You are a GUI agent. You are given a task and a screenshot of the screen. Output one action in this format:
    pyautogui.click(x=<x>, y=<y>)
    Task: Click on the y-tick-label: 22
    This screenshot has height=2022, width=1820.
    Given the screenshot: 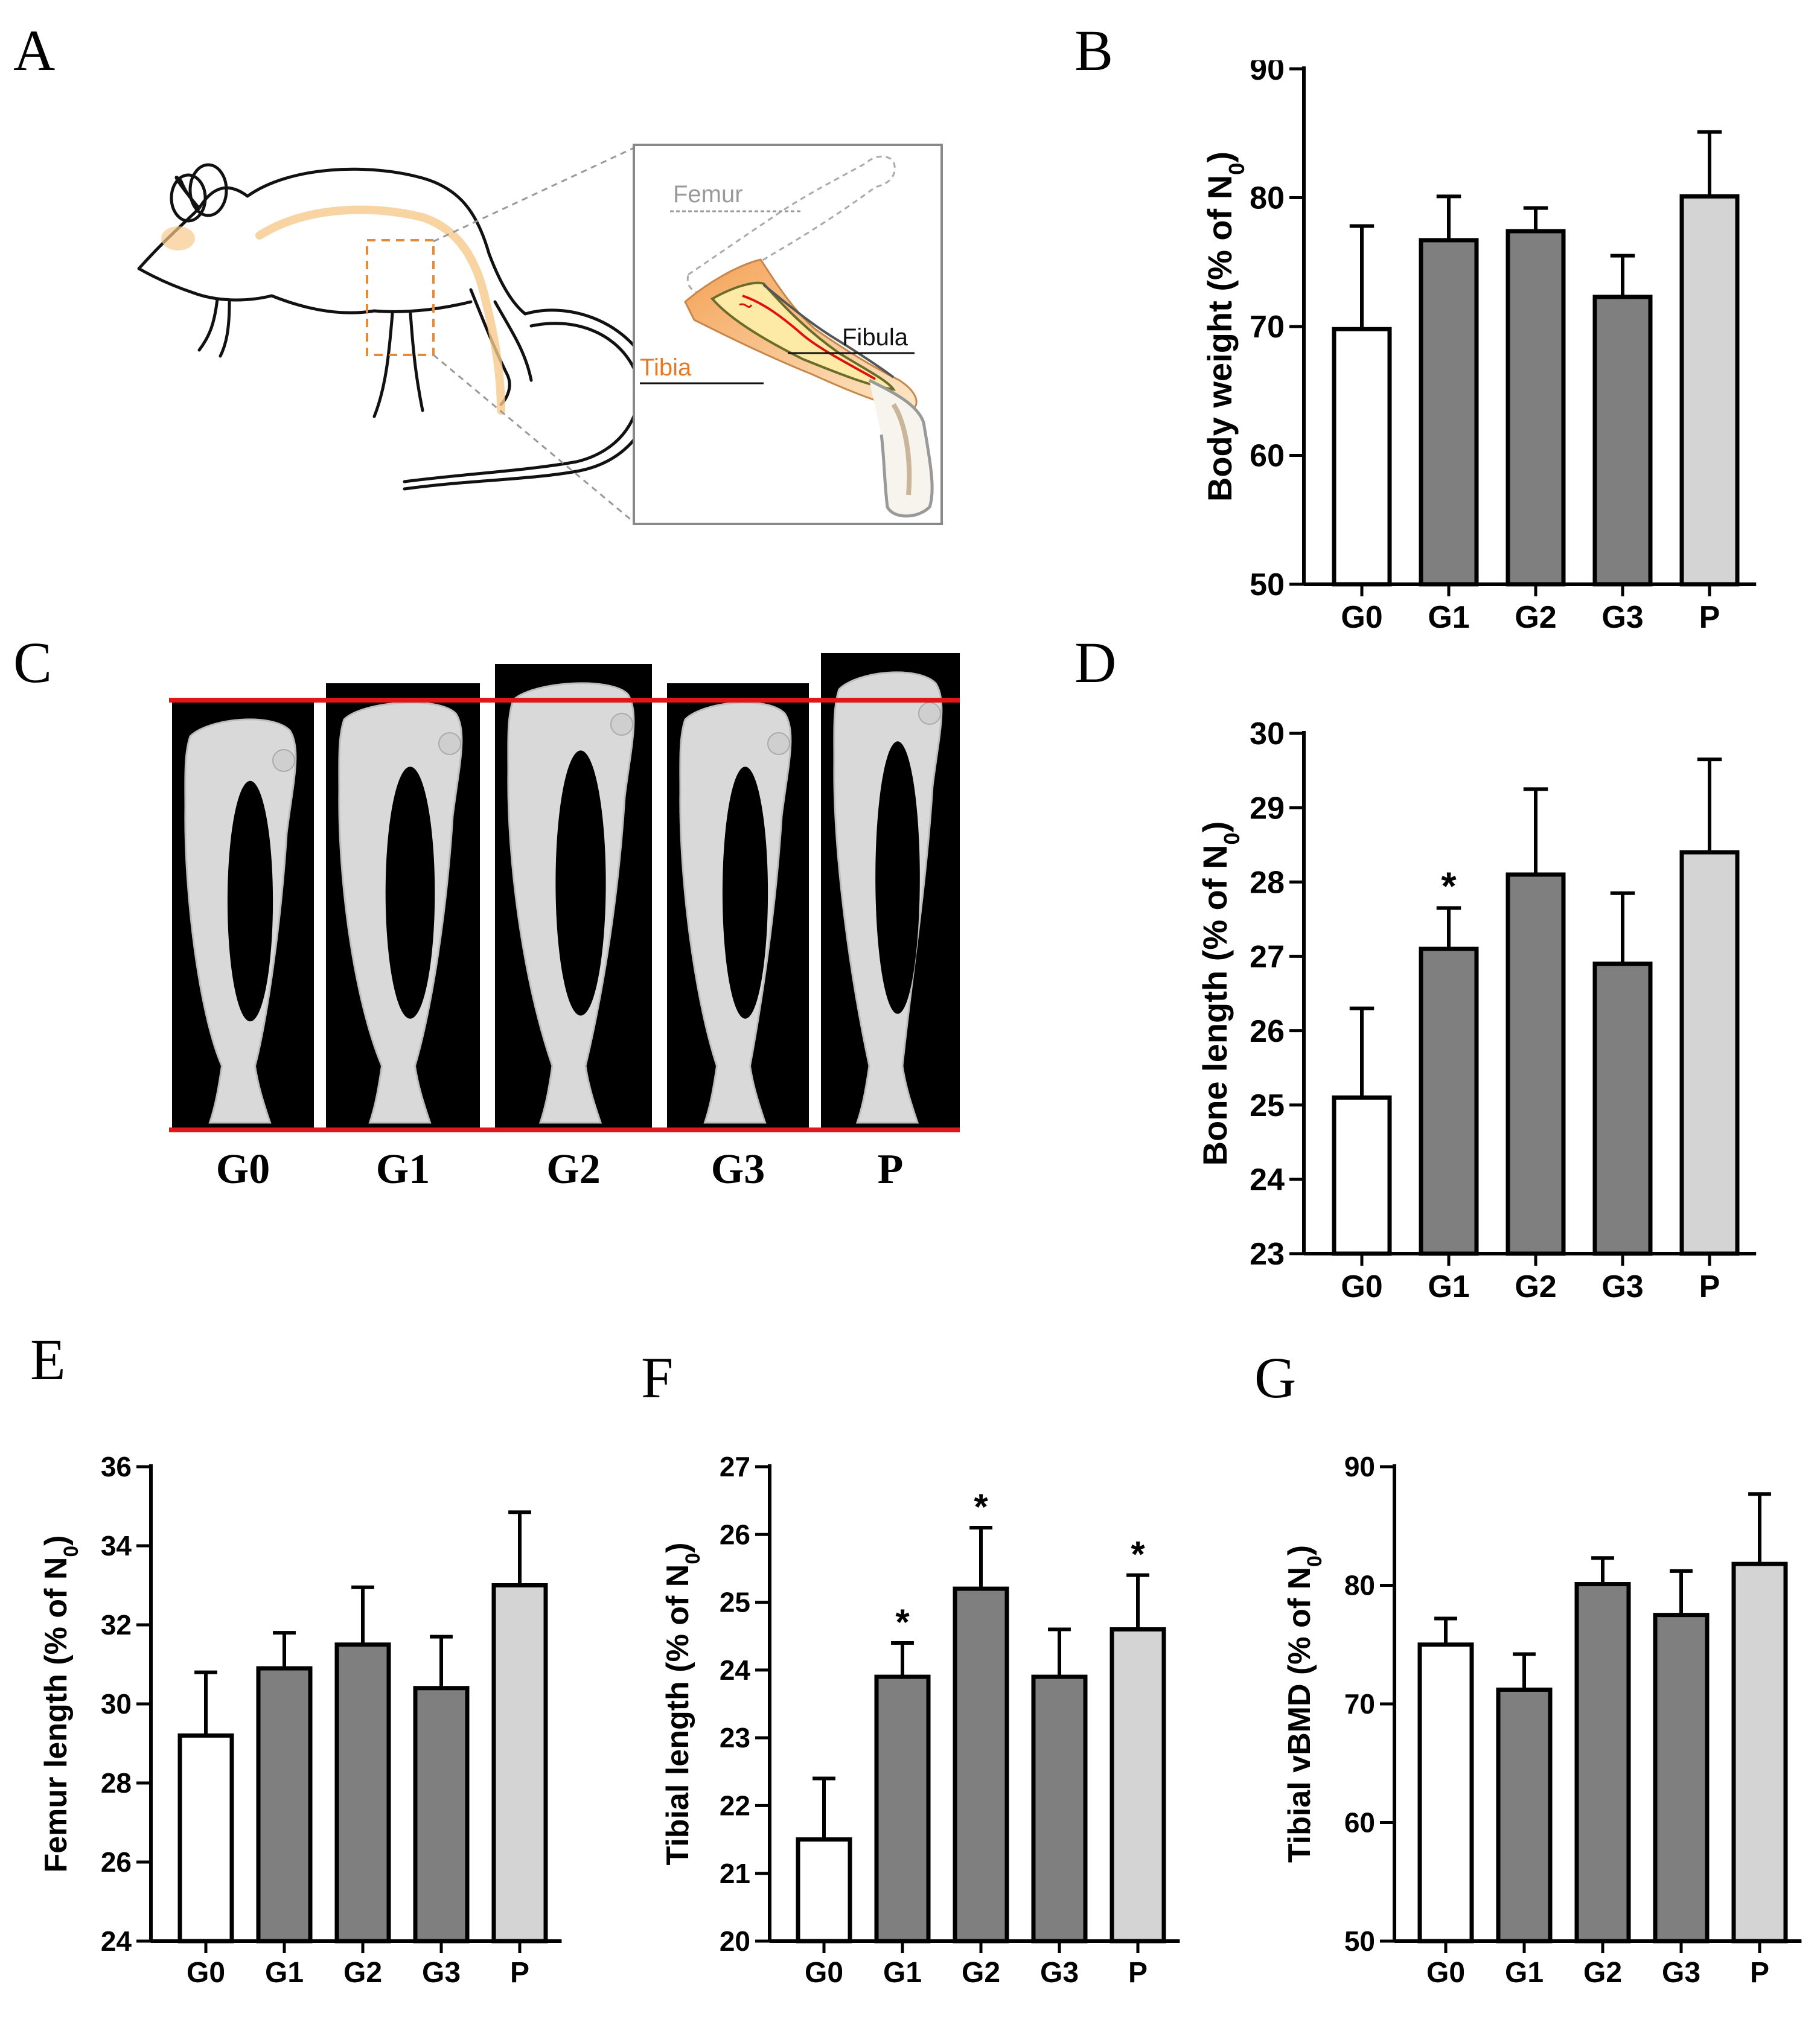 What is the action you would take?
    pyautogui.click(x=735, y=1806)
    